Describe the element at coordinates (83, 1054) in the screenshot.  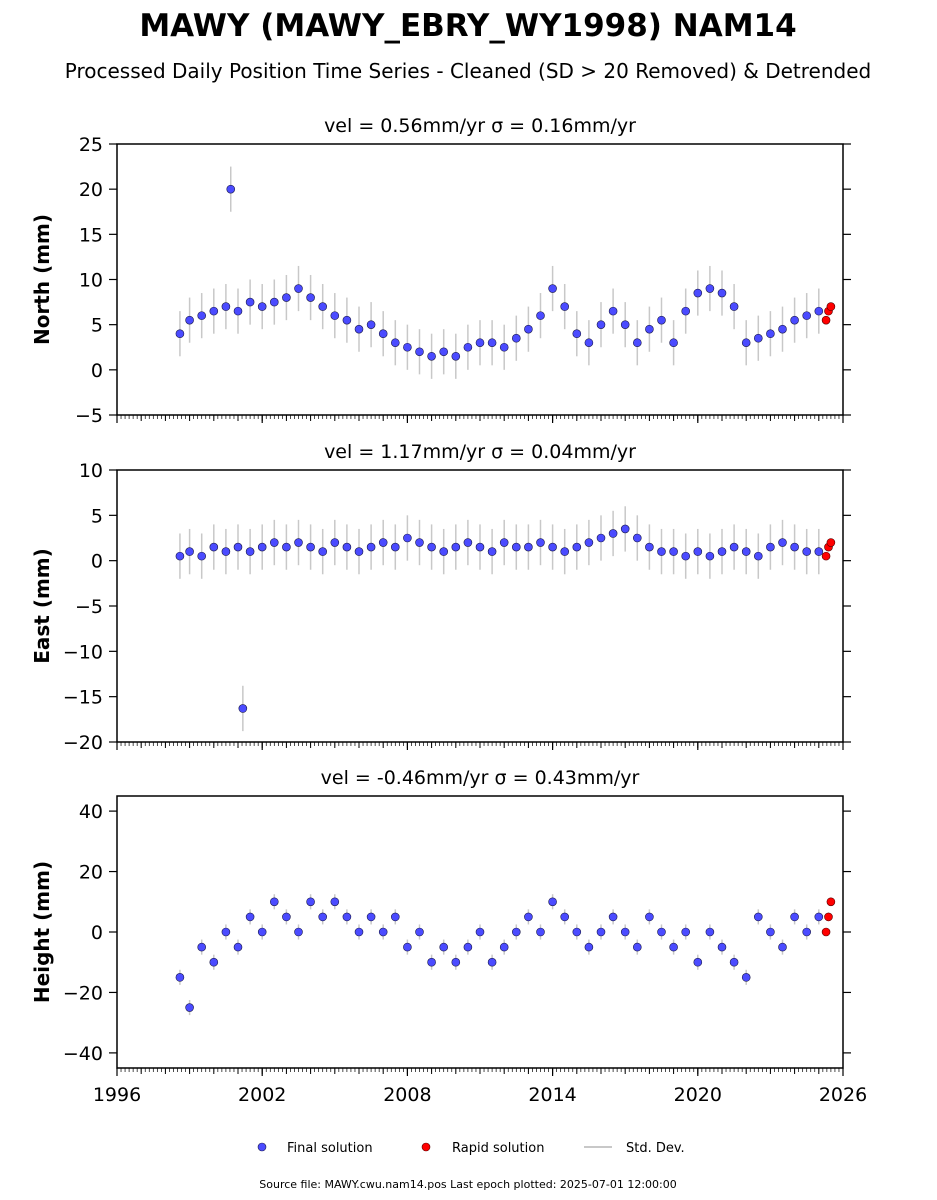
I see `y-tick-label: −40` at that location.